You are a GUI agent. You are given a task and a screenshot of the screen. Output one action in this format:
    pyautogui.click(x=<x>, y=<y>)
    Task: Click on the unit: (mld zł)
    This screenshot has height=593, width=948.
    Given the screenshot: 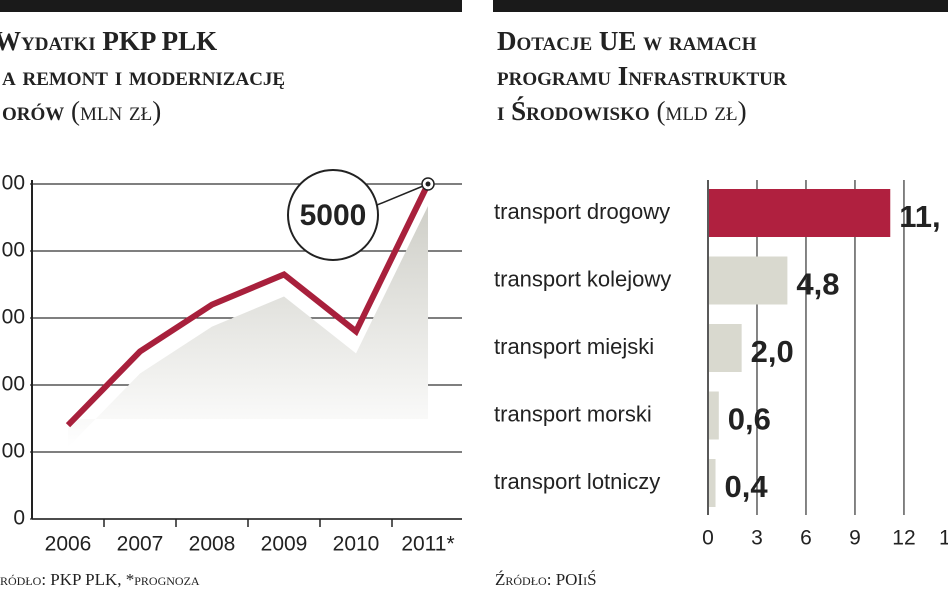 What is the action you would take?
    pyautogui.click(x=701, y=111)
    